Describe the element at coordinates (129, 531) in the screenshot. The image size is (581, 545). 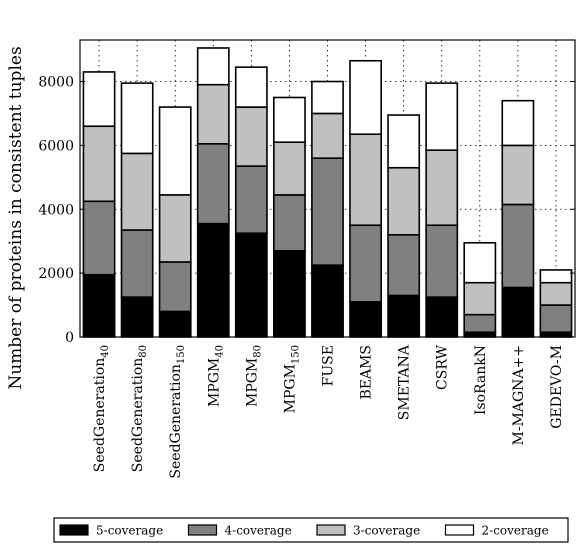
I see `legend-label-5-coverage: 5-coverage` at that location.